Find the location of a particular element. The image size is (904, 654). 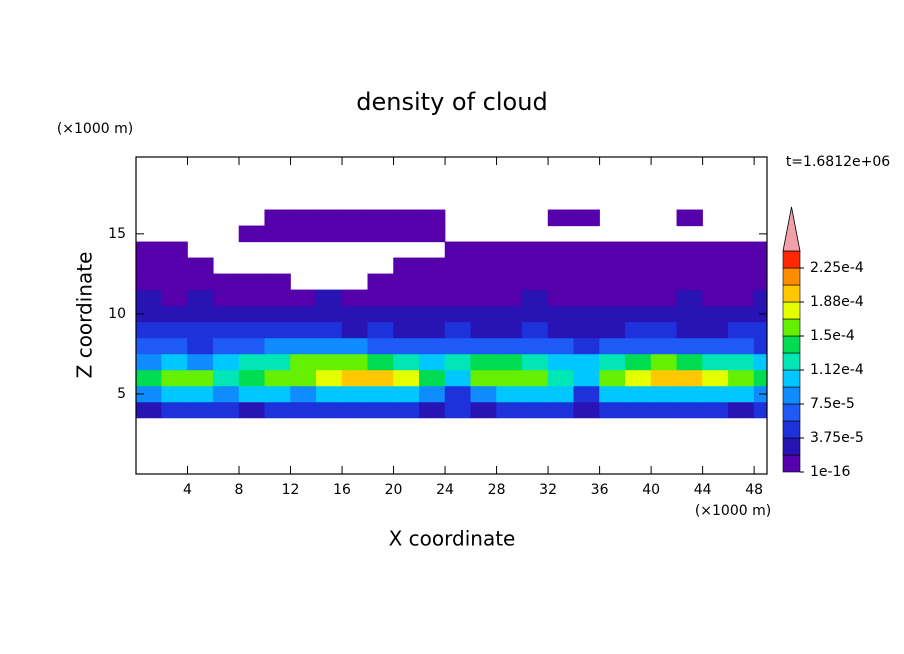

chart-title: density of cloud is located at coordinates (451, 102).